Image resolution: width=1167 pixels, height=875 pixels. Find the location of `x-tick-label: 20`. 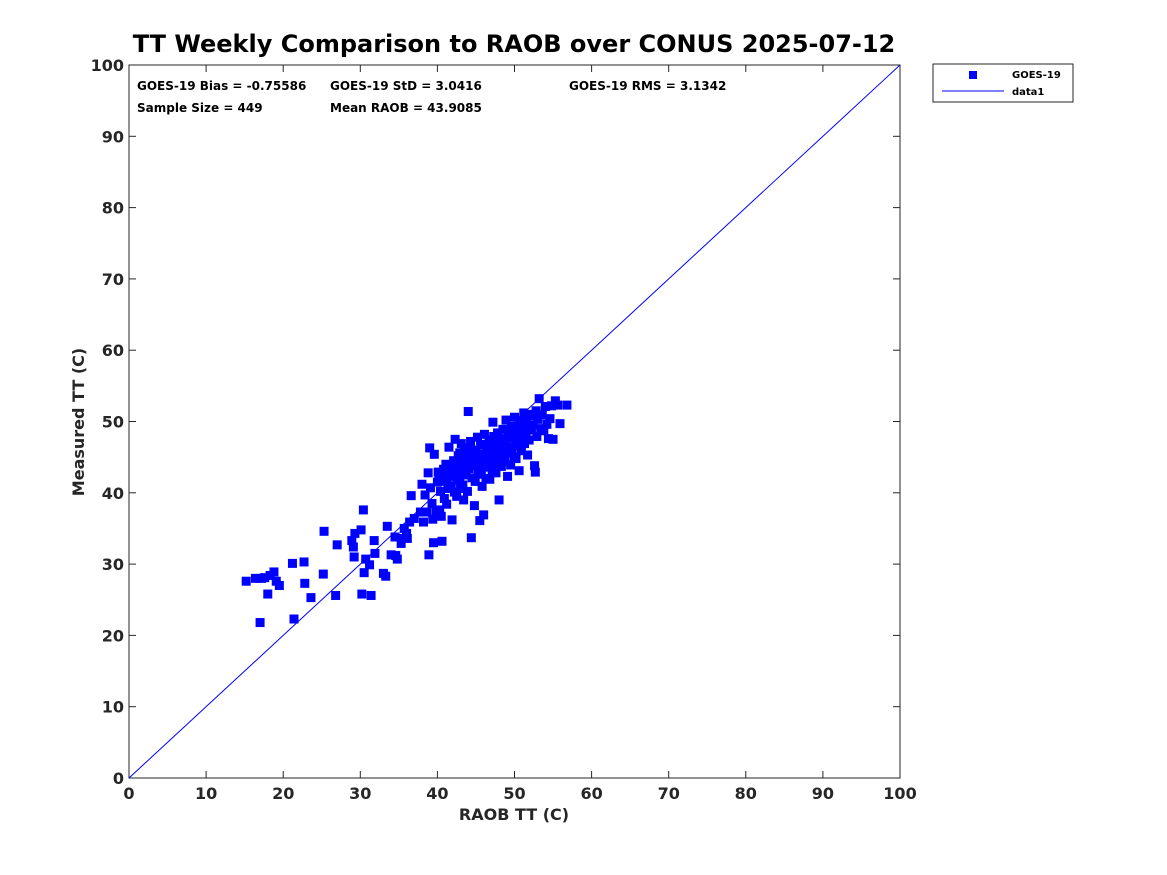

x-tick-label: 20 is located at coordinates (283, 793).